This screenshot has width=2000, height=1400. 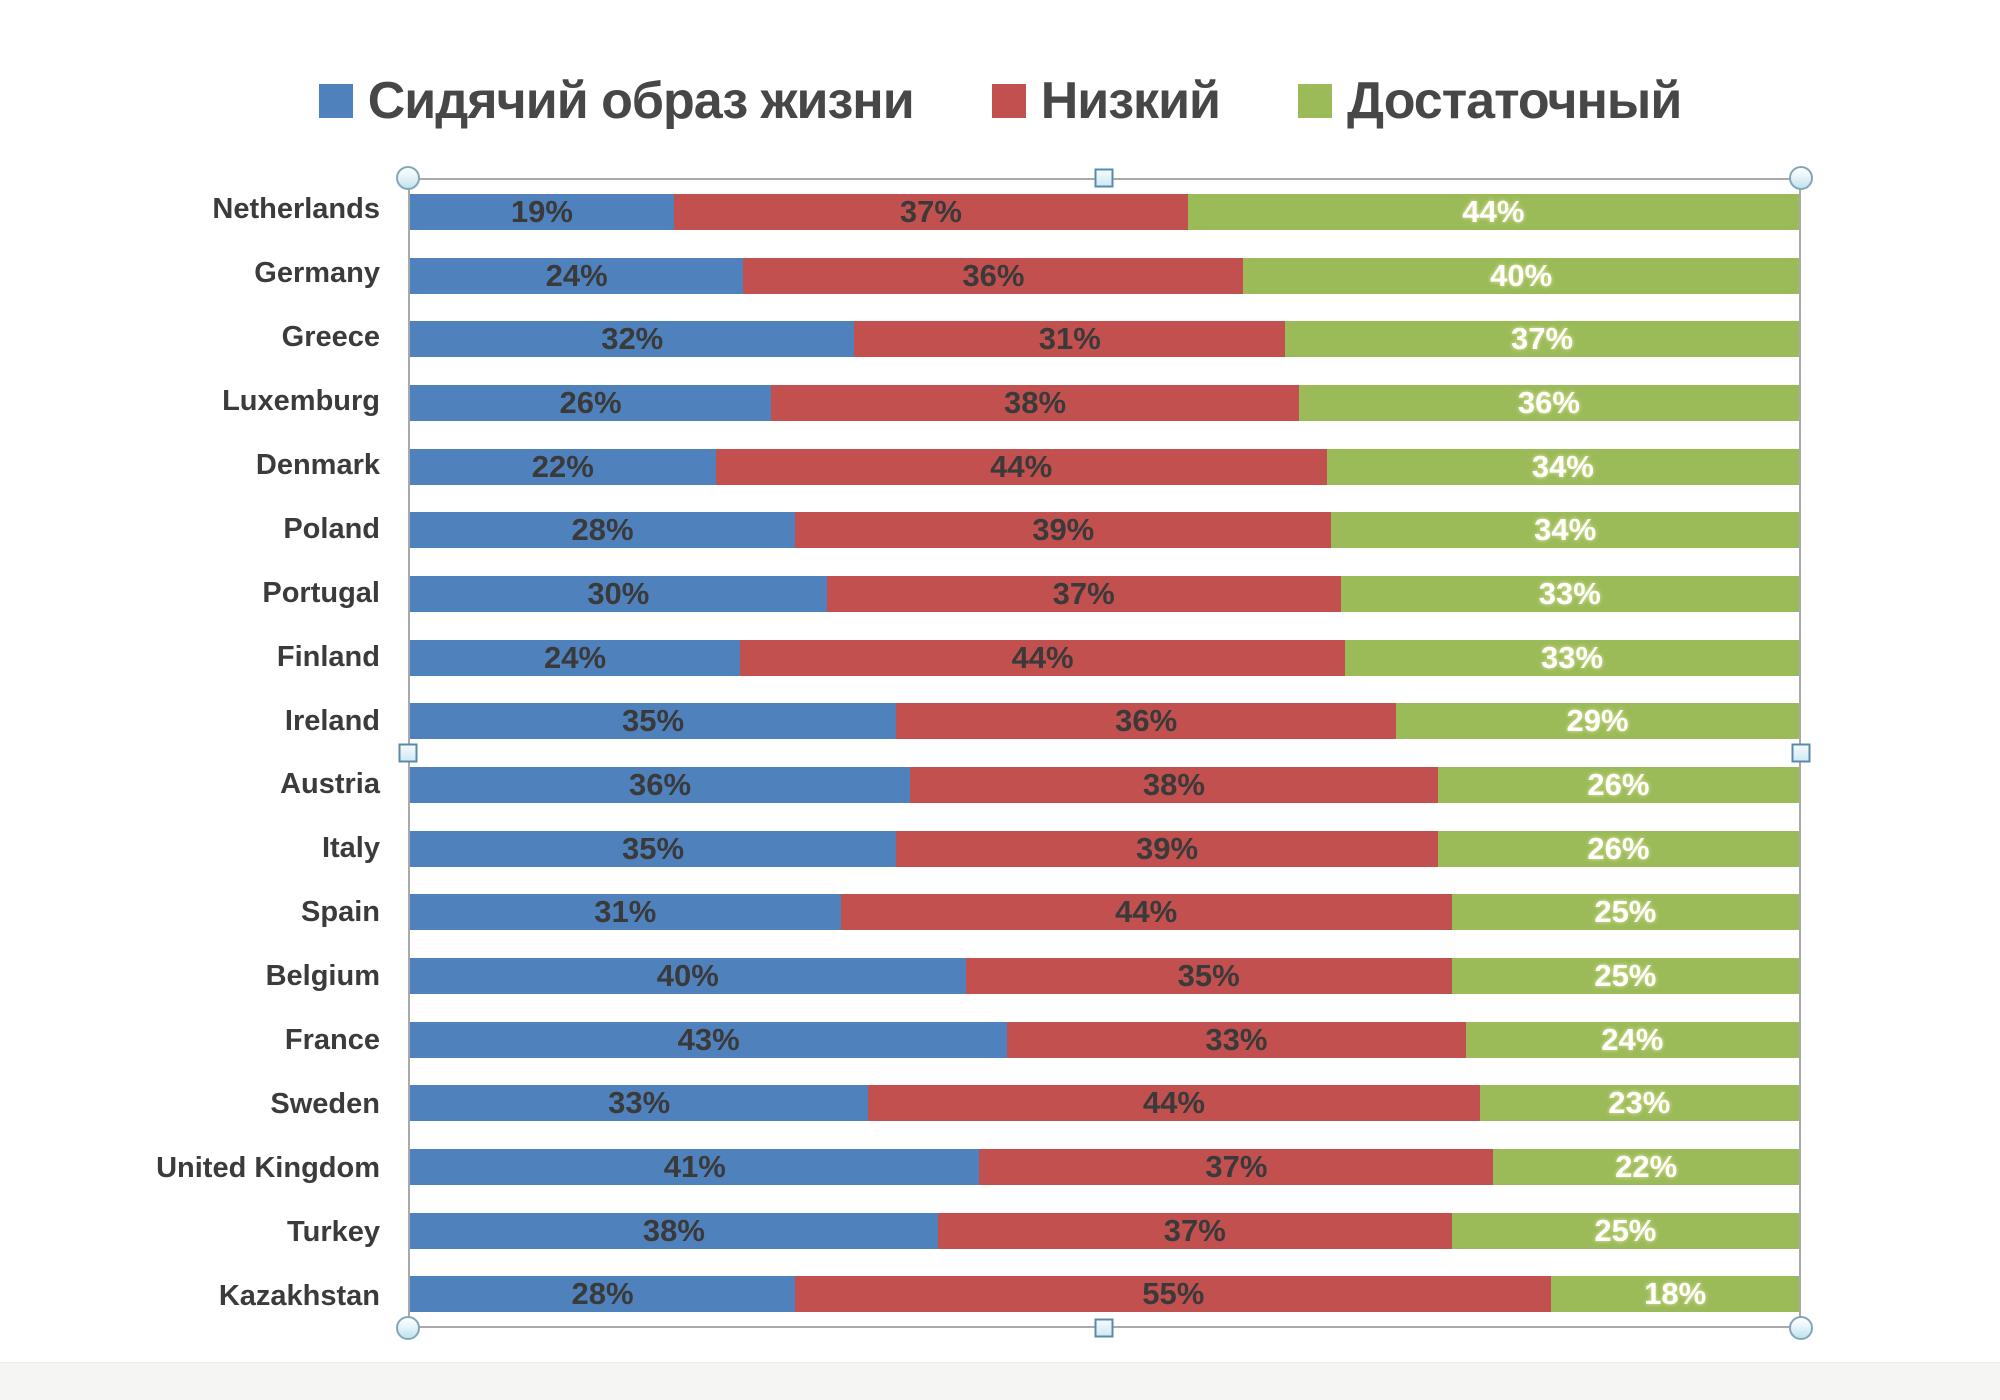 I want to click on value-label: 29%, so click(x=1597, y=721).